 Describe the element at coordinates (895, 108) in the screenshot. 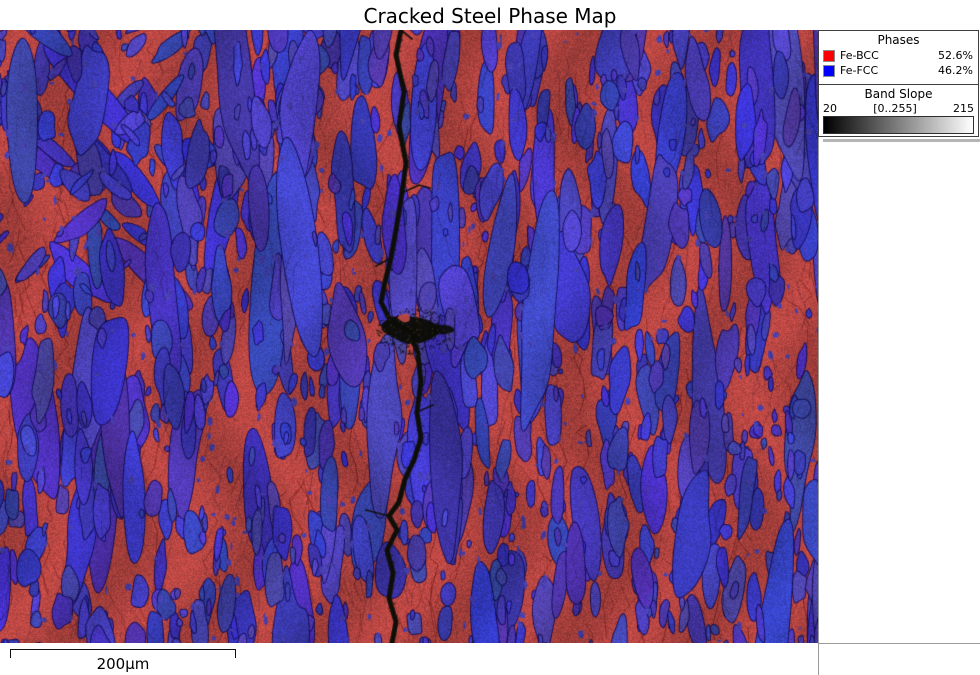

I see `band-slope-range-label: [0..255]` at that location.